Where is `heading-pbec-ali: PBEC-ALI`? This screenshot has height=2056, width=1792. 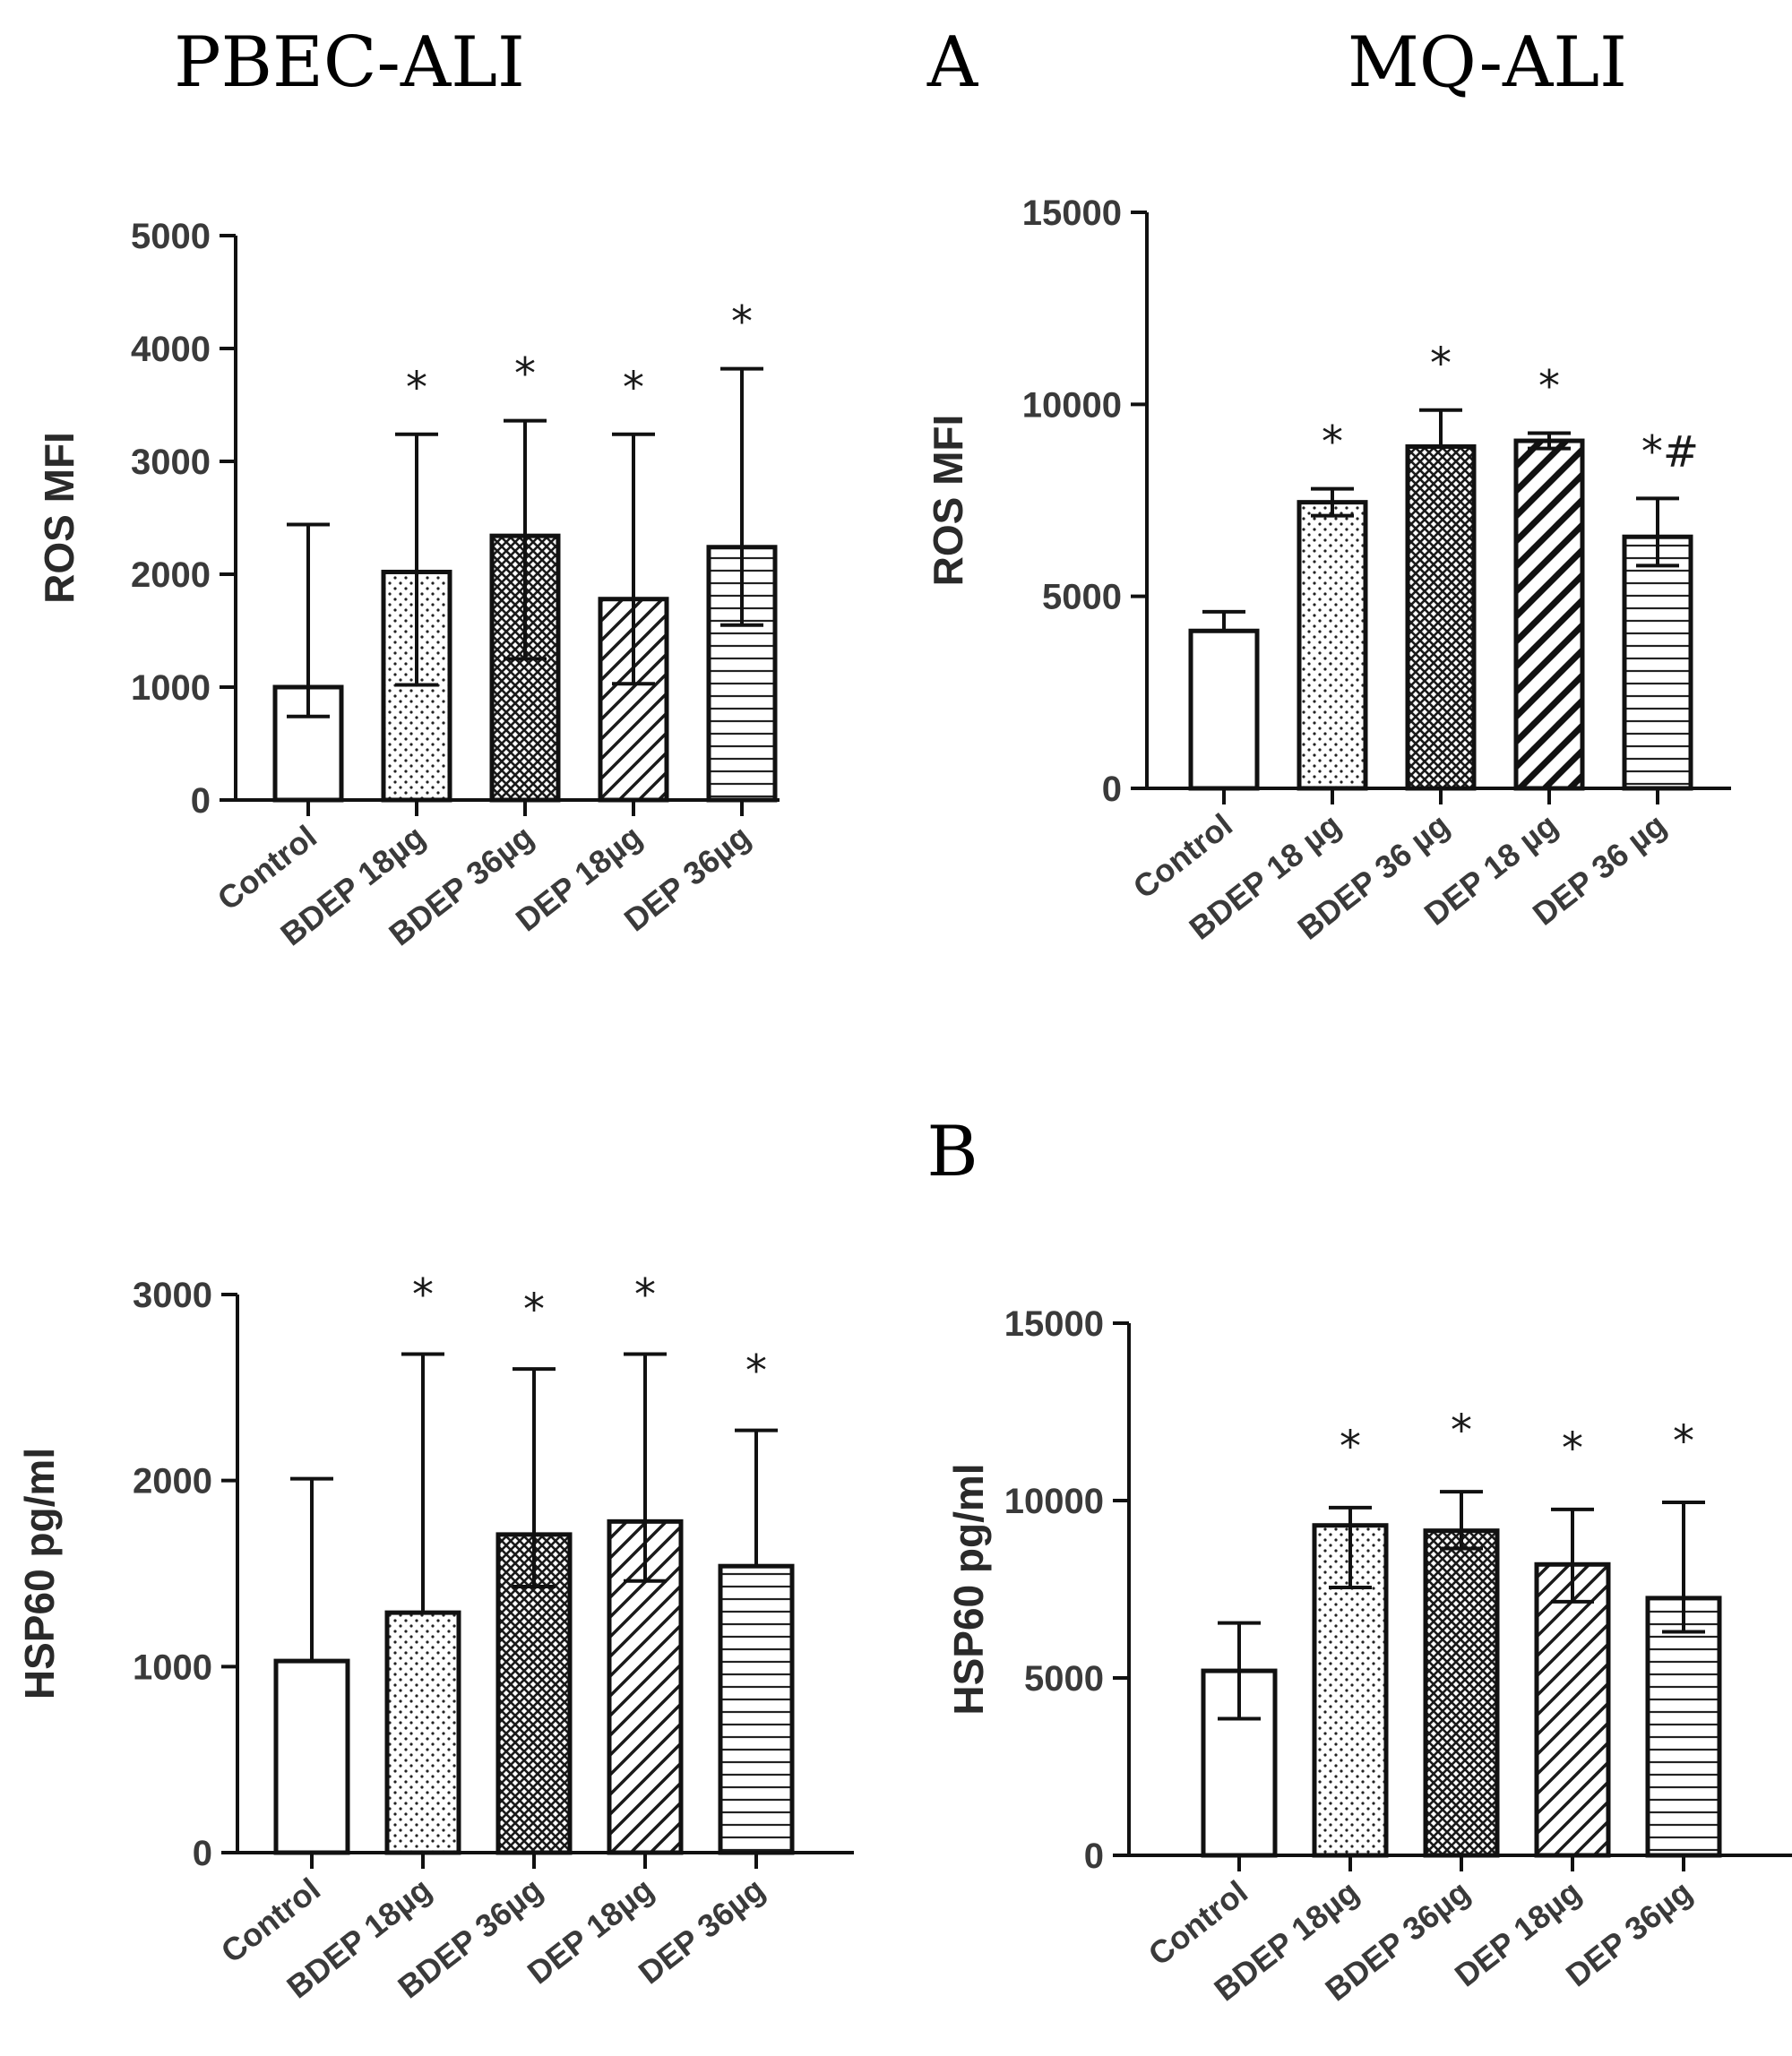 heading-pbec-ali: PBEC-ALI is located at coordinates (349, 62).